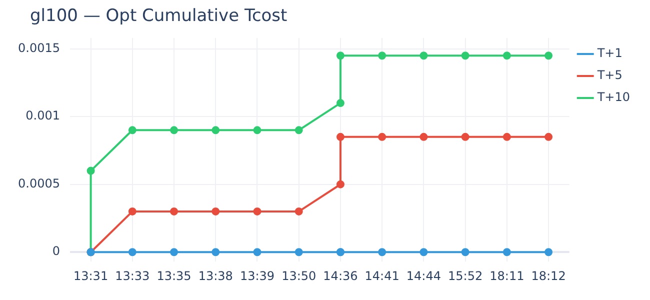  Describe the element at coordinates (174, 275) in the screenshot. I see `x-tick-label: 13:35` at that location.